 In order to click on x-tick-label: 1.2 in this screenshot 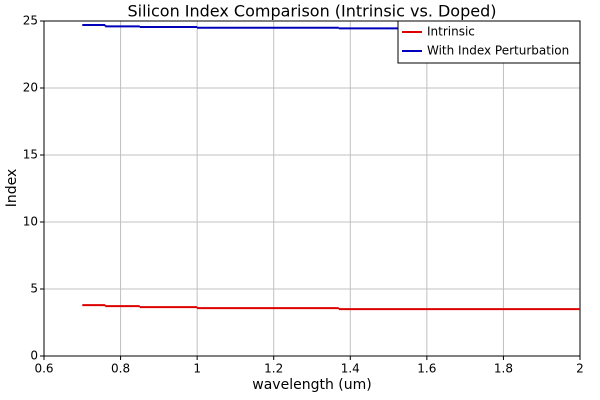, I will do `click(273, 369)`.